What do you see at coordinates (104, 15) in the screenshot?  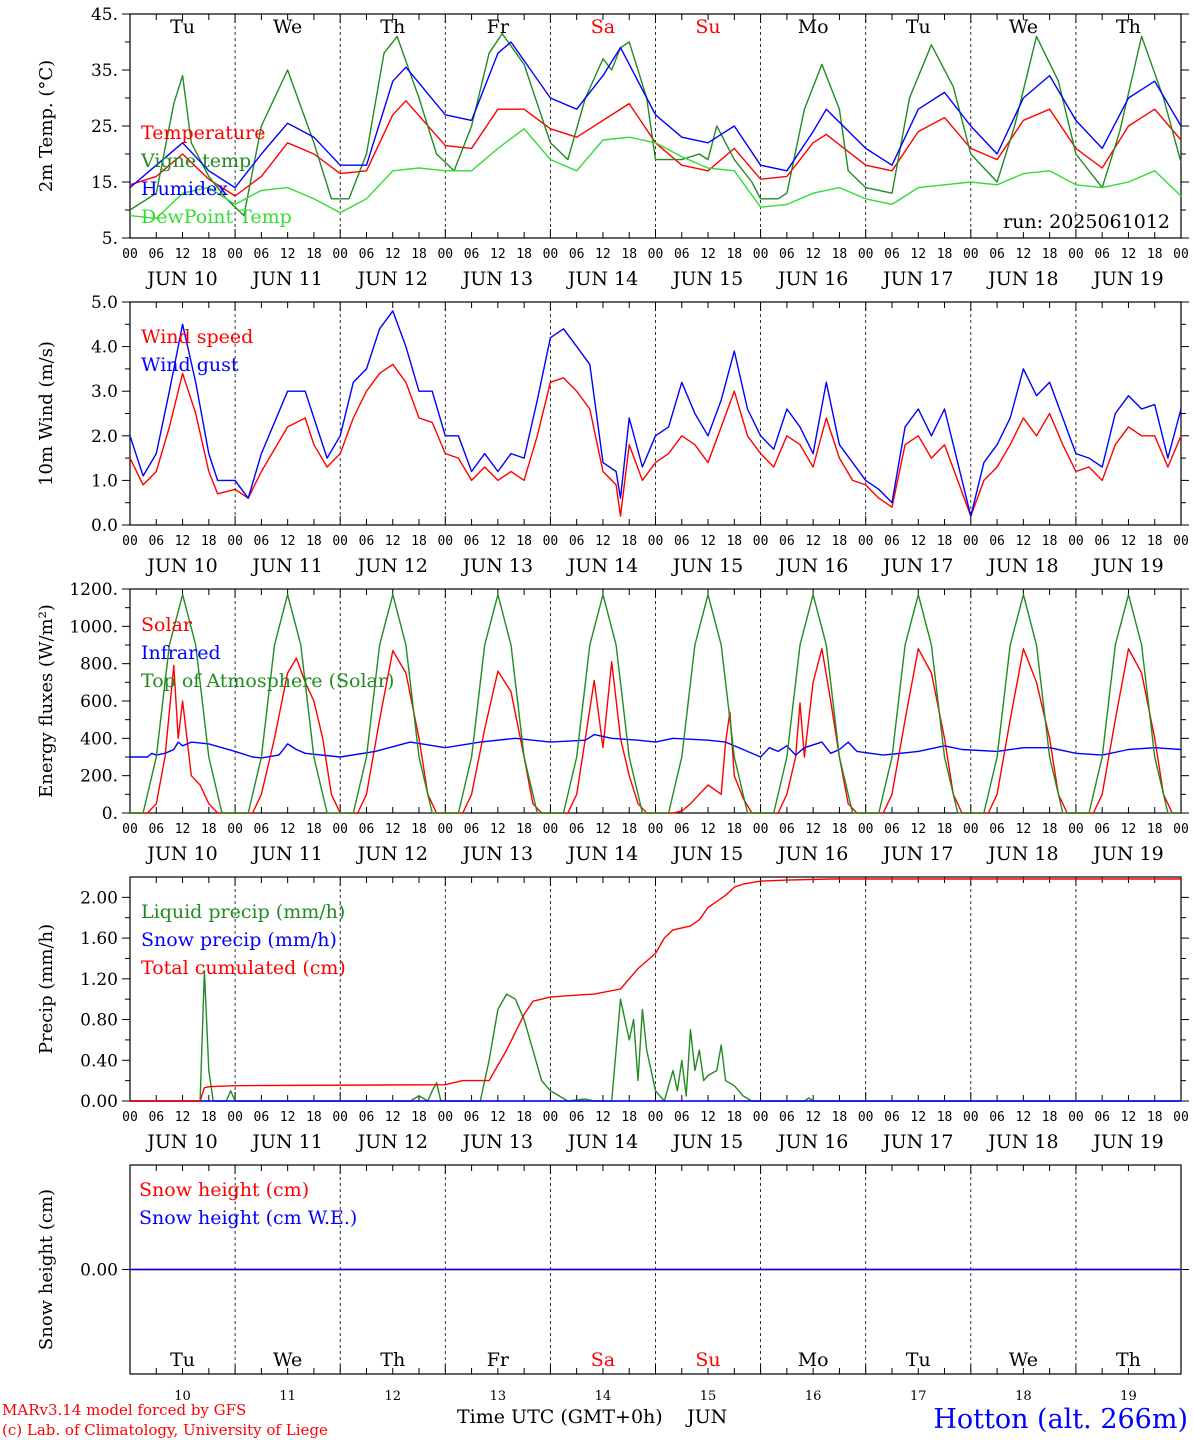 I see `y-tick-label: 45.` at bounding box center [104, 15].